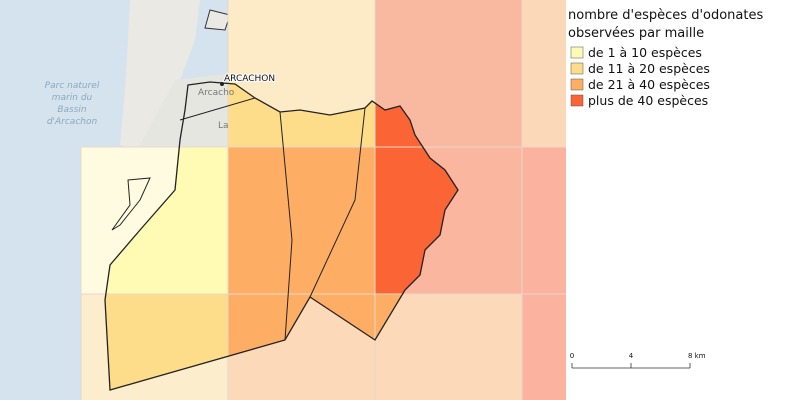 Image resolution: width=792 pixels, height=400 pixels. Describe the element at coordinates (648, 100) in the screenshot. I see `legend-label: plus de 40 espèces` at that location.